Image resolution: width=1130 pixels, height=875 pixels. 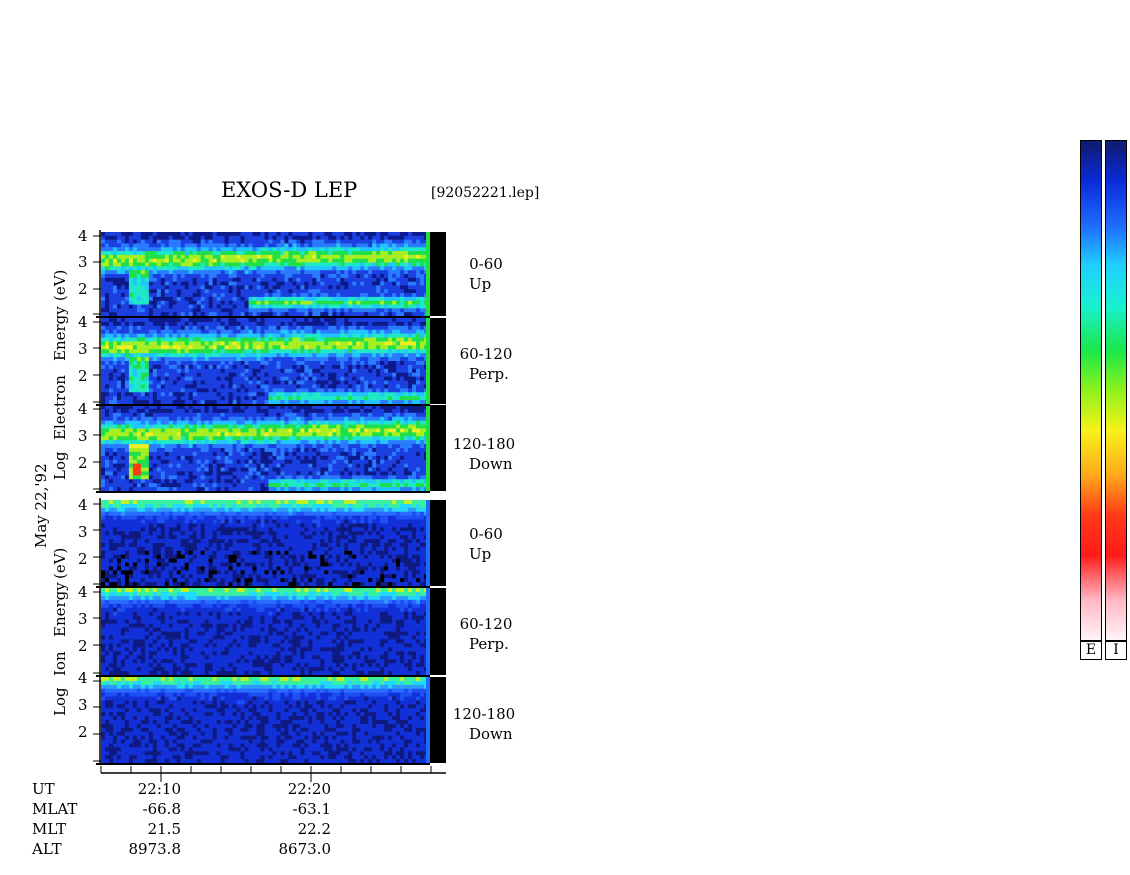 What do you see at coordinates (438, 274) in the screenshot?
I see `panel-nodata-block` at bounding box center [438, 274].